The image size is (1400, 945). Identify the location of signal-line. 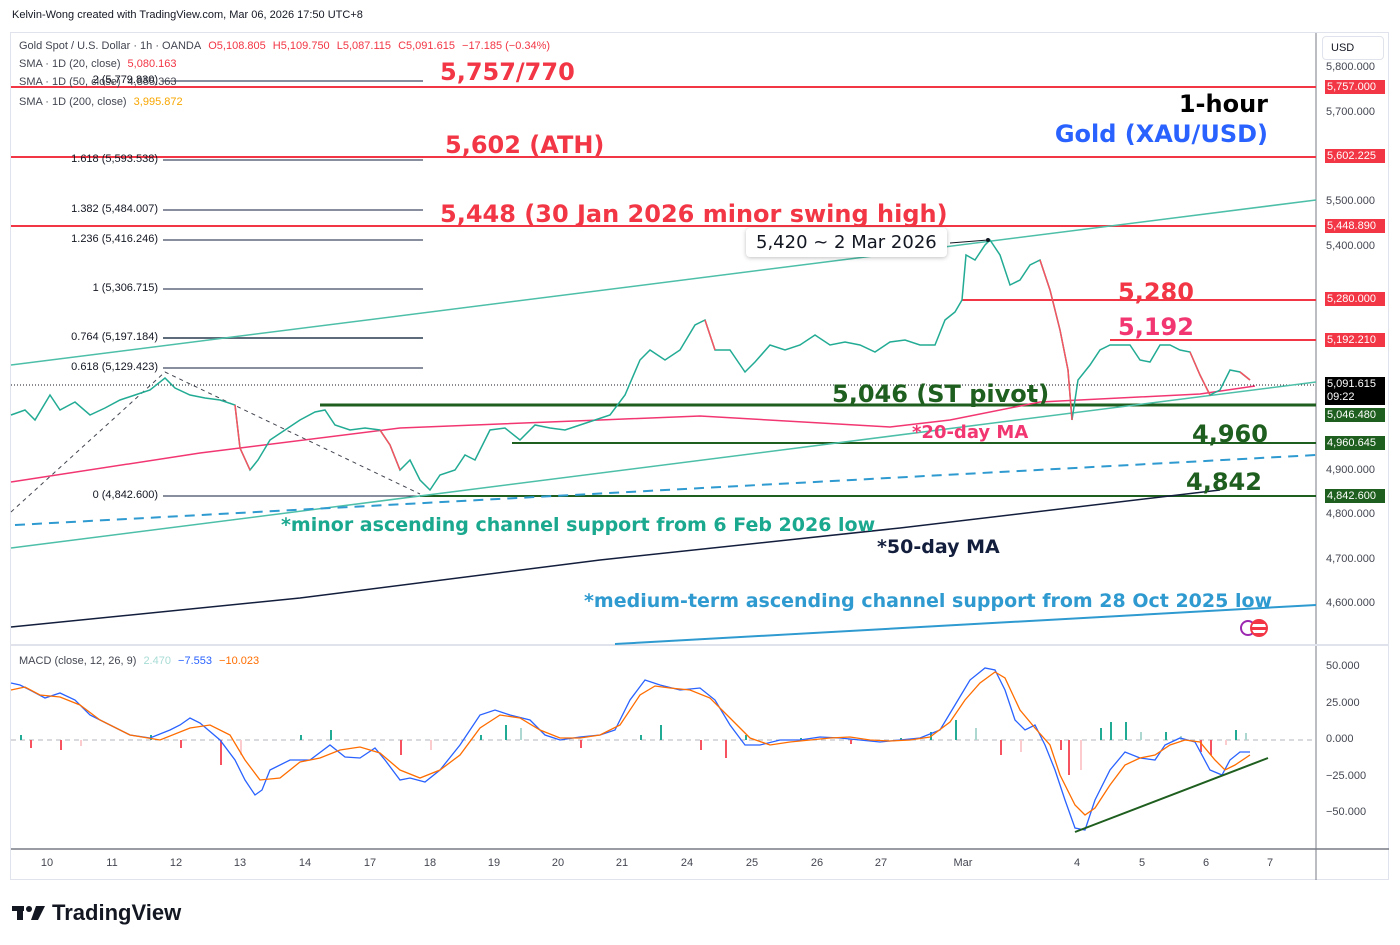
(630, 743).